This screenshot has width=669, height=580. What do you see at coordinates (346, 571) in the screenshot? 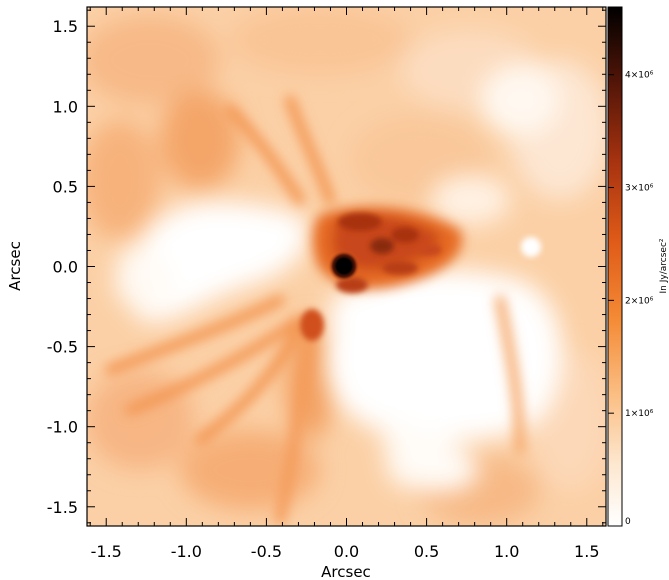
I see `x-axis-title: Arcsec` at bounding box center [346, 571].